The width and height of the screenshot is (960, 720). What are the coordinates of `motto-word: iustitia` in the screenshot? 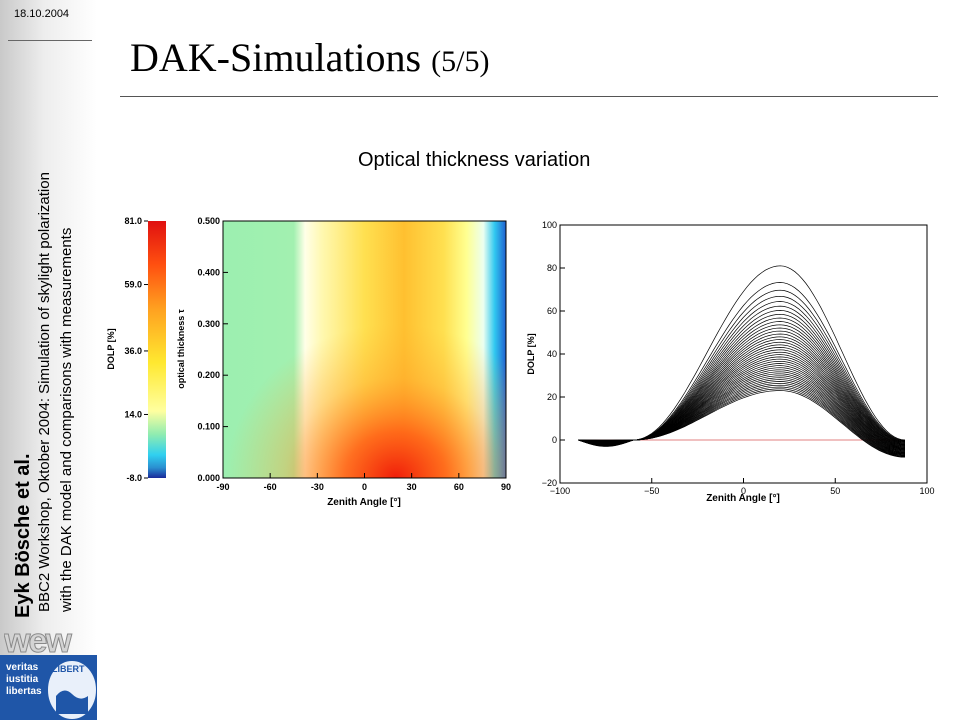 It's located at (22, 679).